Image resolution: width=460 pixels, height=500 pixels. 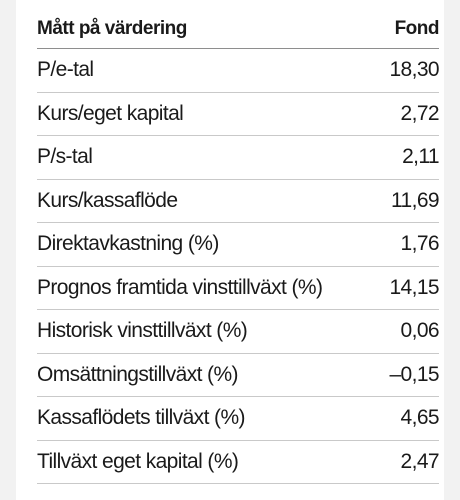 I want to click on row-value: –0,15, so click(x=414, y=374).